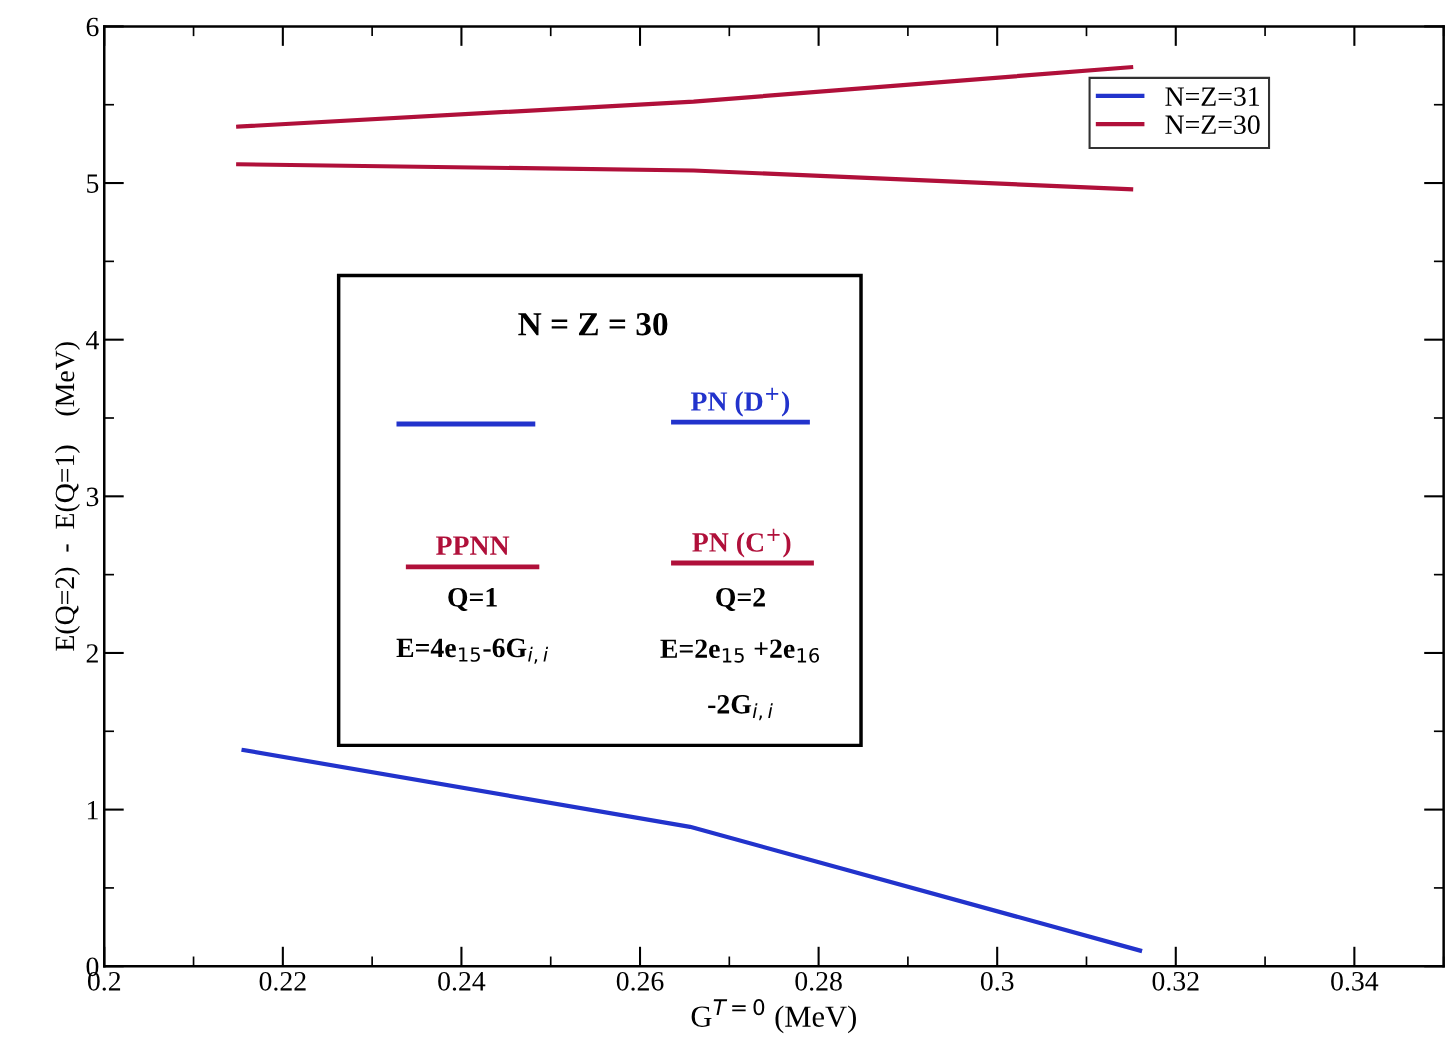 This screenshot has width=1448, height=1056. I want to click on x-tick-label: 0.26, so click(640, 981).